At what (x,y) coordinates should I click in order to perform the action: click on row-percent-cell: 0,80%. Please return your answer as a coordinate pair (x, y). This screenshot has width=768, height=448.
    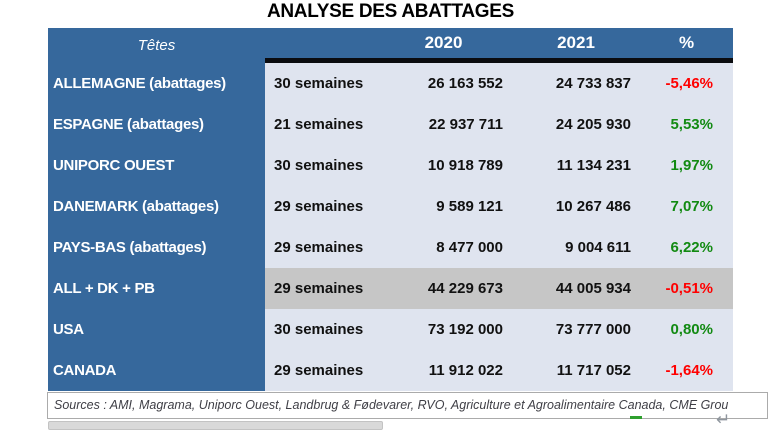
    Looking at the image, I should click on (691, 329).